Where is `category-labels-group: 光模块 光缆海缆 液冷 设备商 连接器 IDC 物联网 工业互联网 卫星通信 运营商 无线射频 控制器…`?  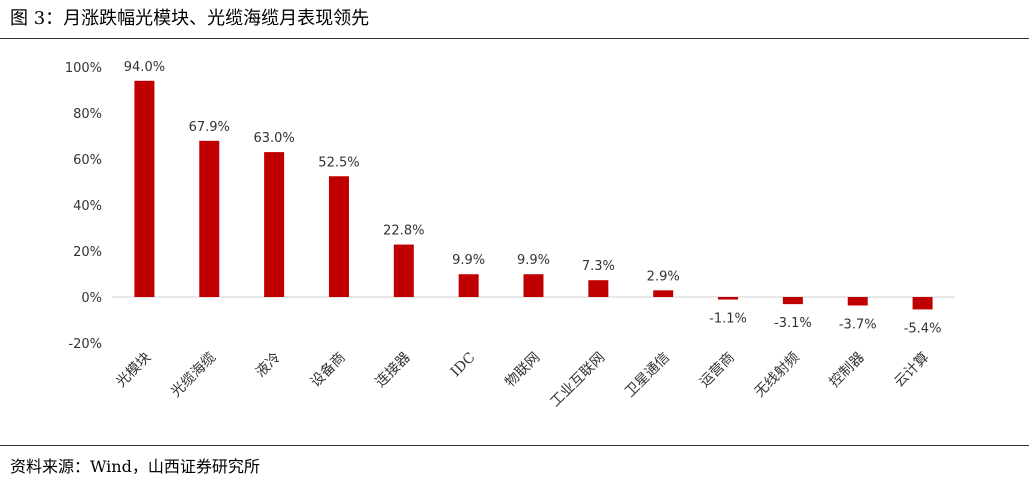
category-labels-group: 光模块 光缆海缆 液冷 设备商 连接器 IDC 物联网 工业互联网 卫星通信 运营商 无线射频 控制器… is located at coordinates (522, 380).